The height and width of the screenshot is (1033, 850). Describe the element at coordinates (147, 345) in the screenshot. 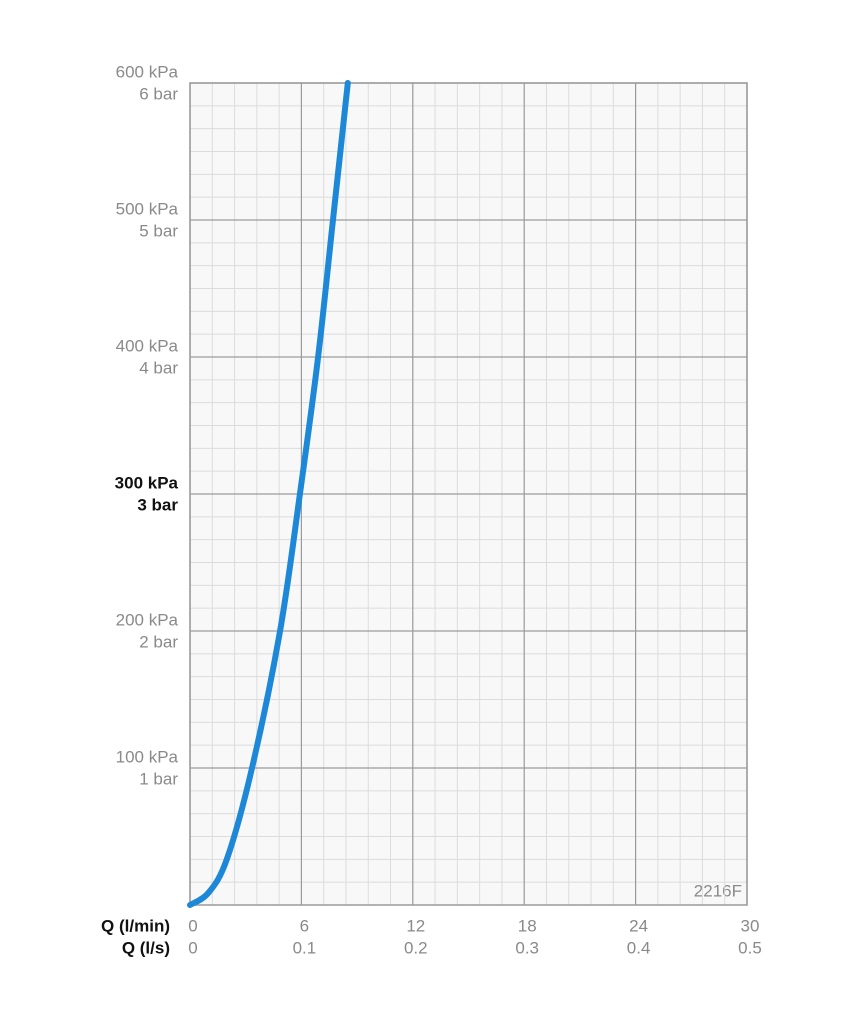

I see `y-tick-label: 400 kPa` at that location.